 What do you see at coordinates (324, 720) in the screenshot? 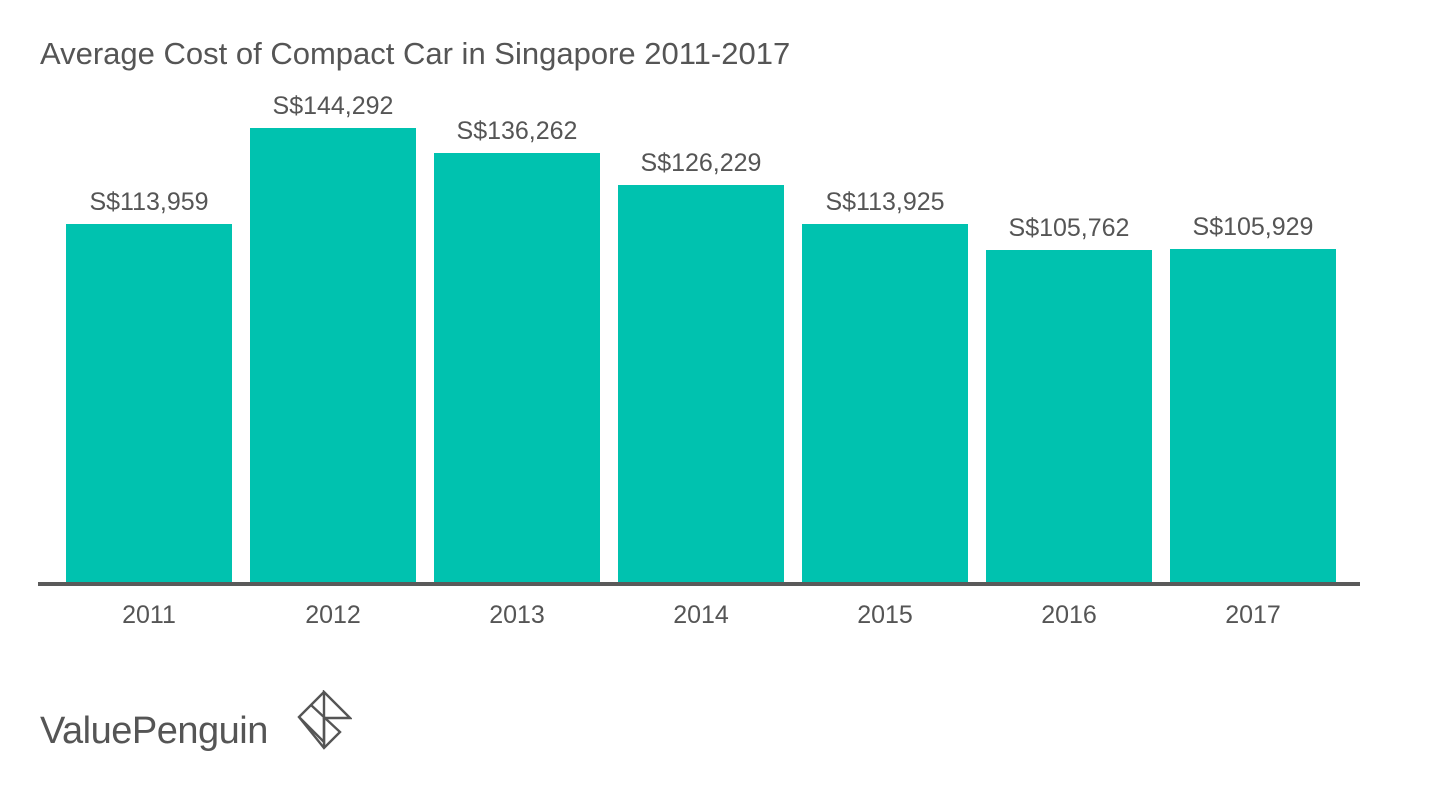
I see `valuepenguin-logo-icon` at bounding box center [324, 720].